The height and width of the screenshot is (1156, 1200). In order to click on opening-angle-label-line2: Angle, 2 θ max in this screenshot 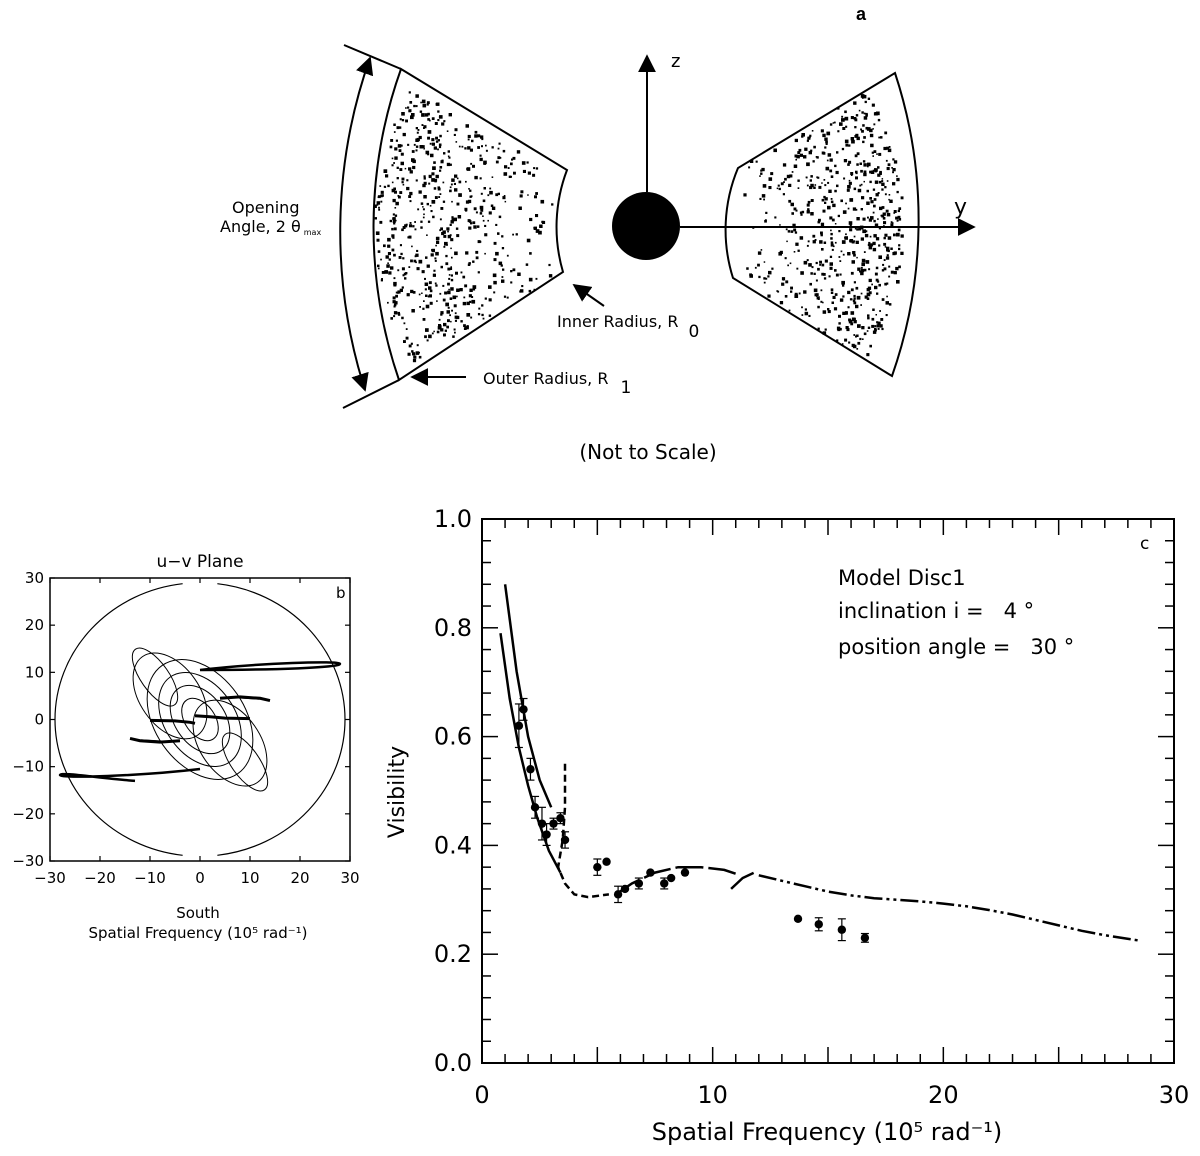, I will do `click(270, 227)`.